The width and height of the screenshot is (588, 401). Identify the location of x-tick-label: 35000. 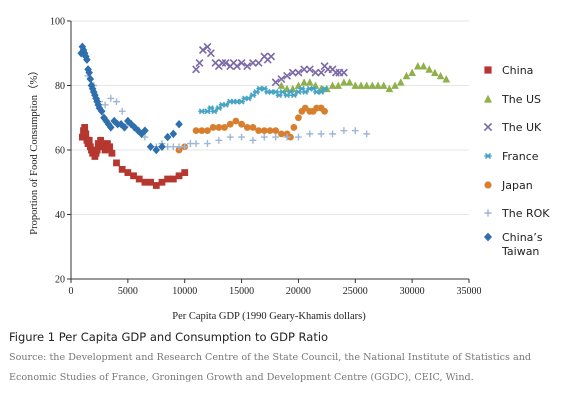
(469, 291).